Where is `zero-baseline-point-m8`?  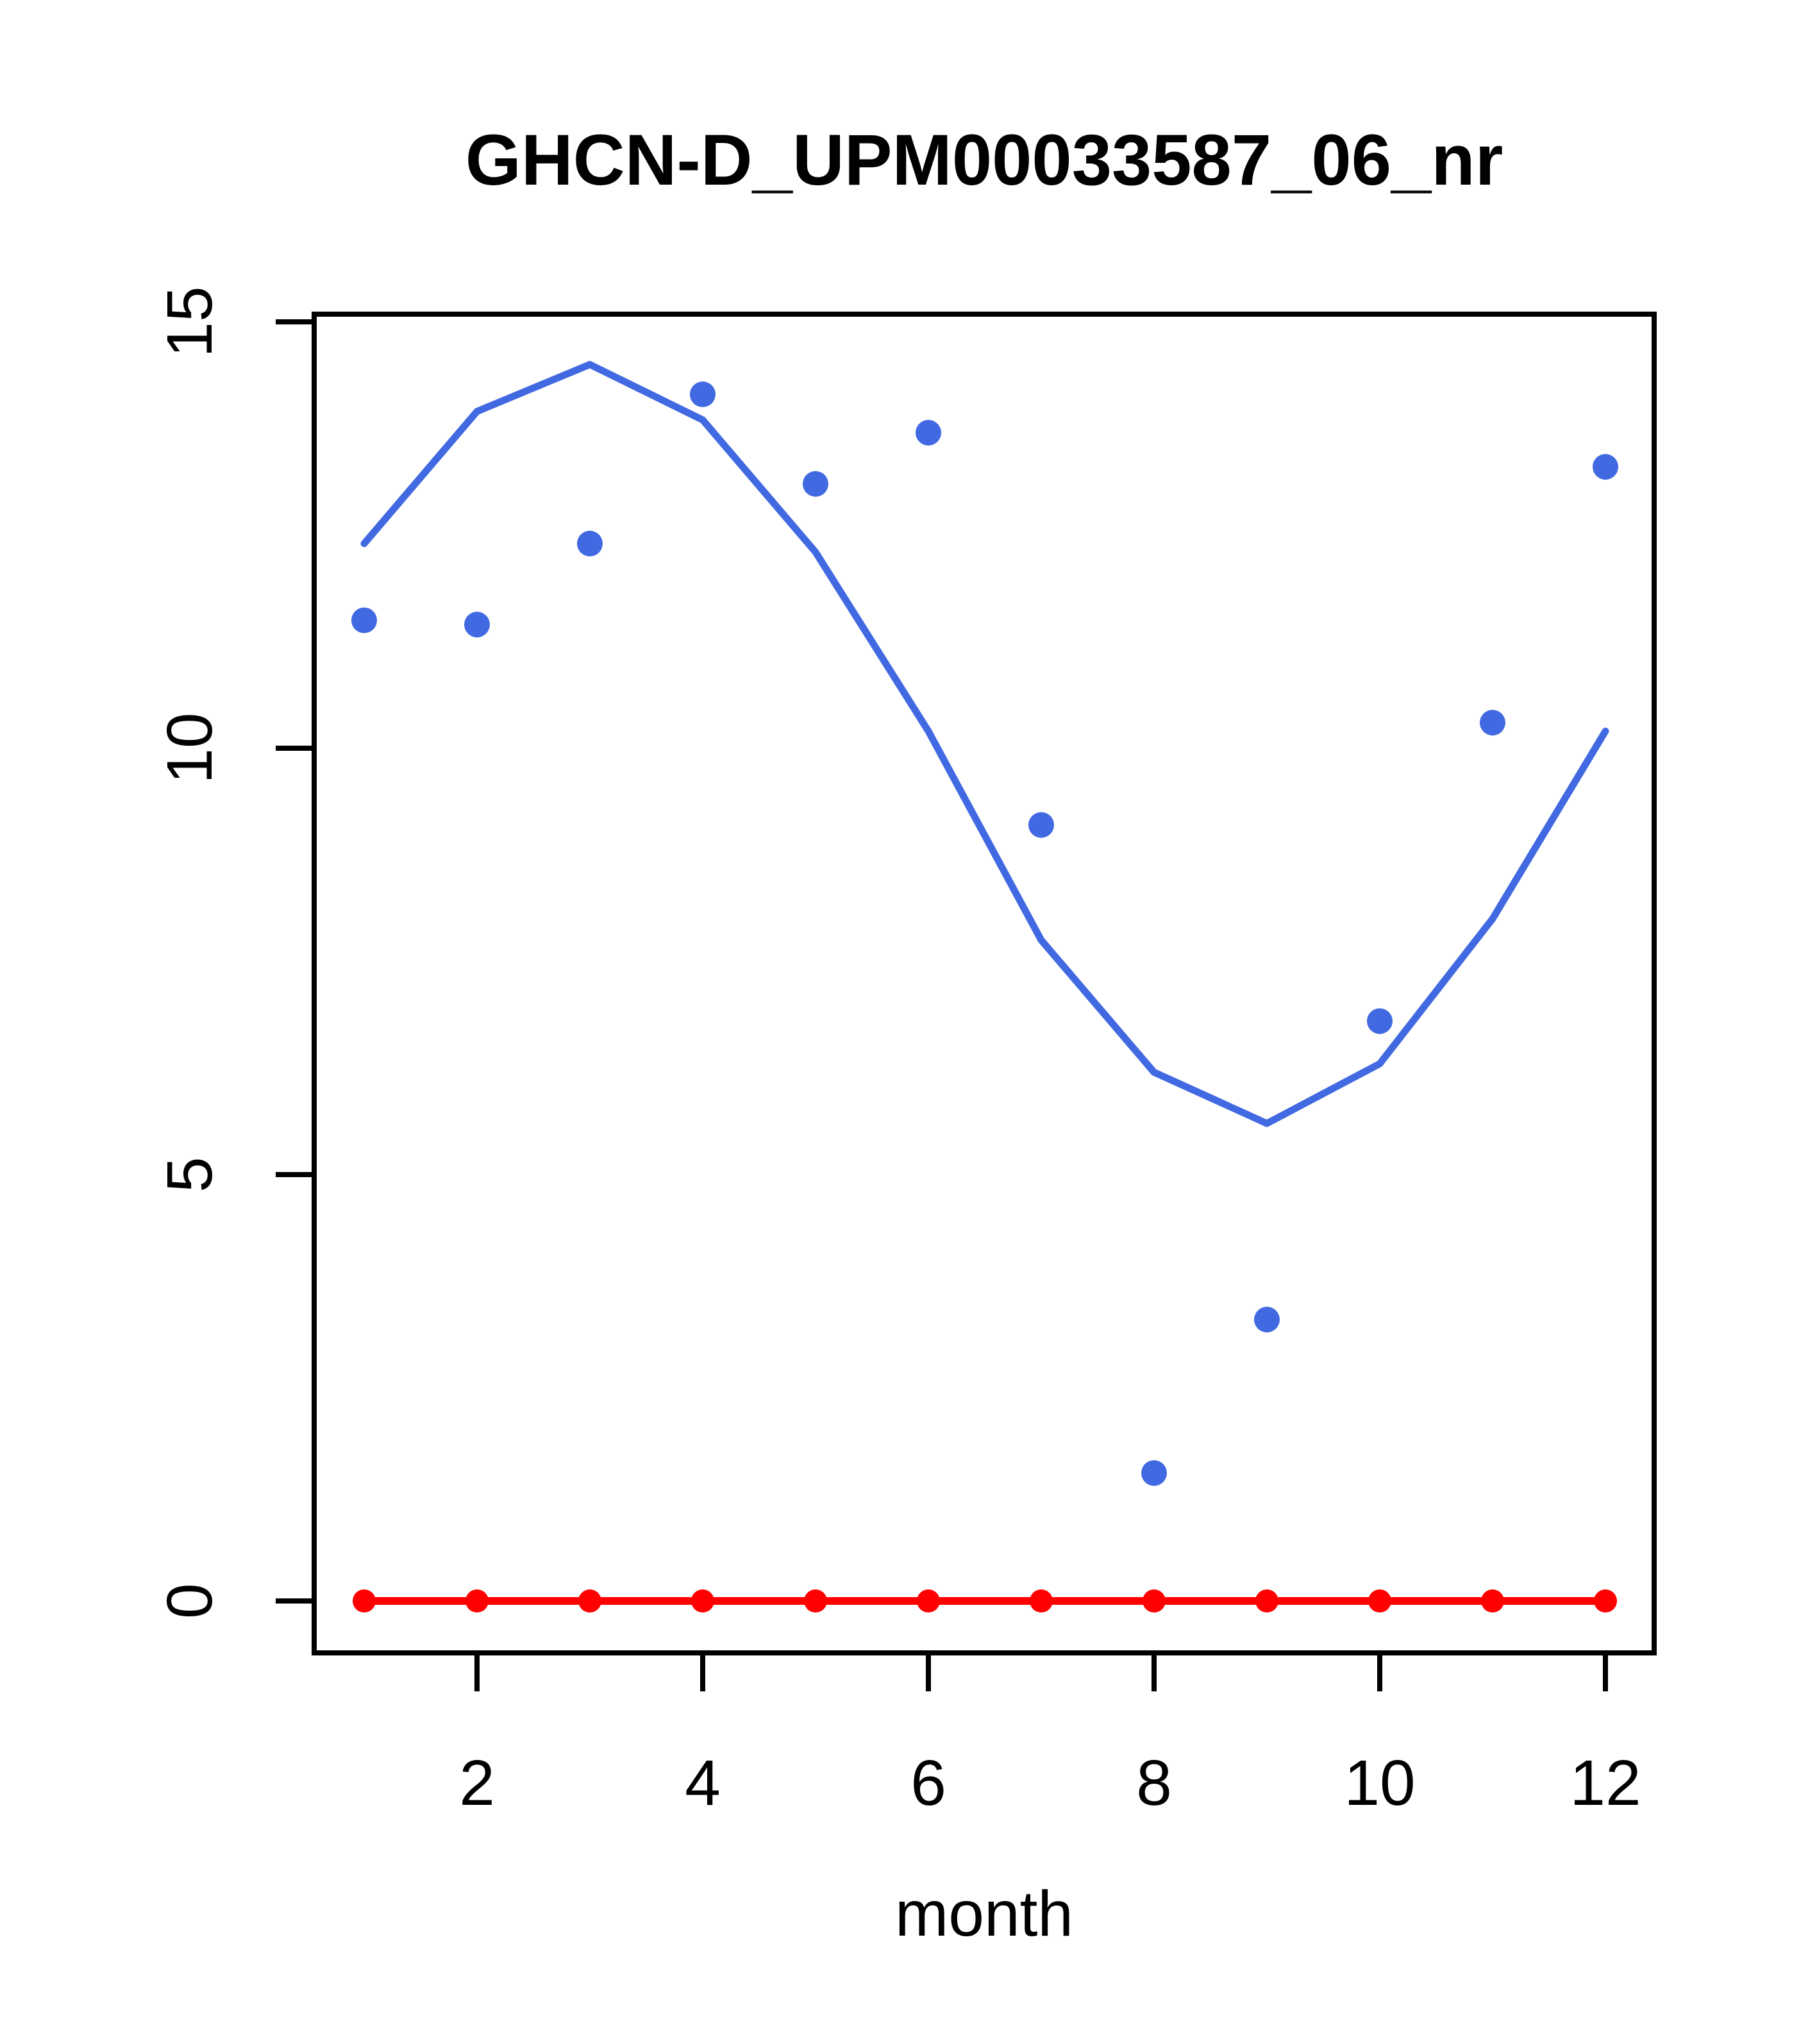
zero-baseline-point-m8 is located at coordinates (1154, 1601).